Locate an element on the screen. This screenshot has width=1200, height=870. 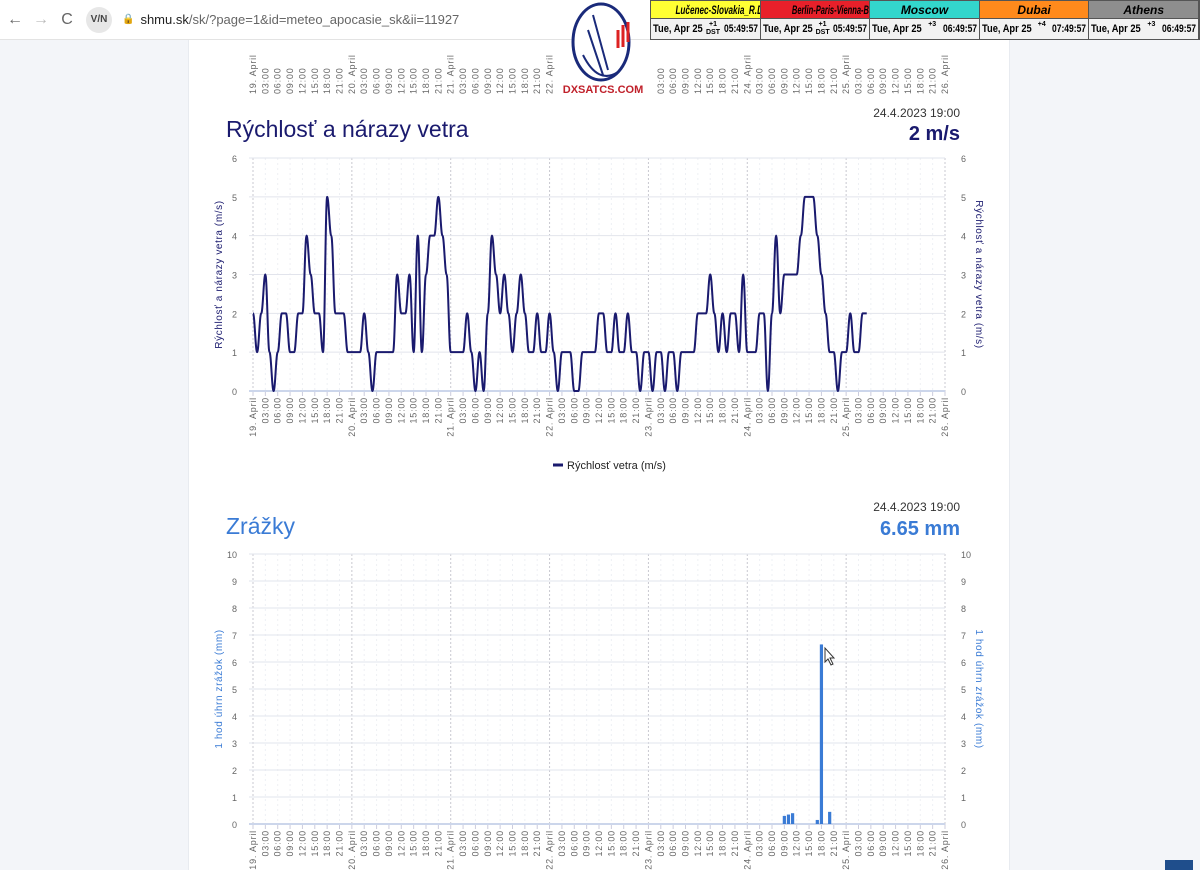
x-tick-day-label: 24. April is located at coordinates (747, 850).